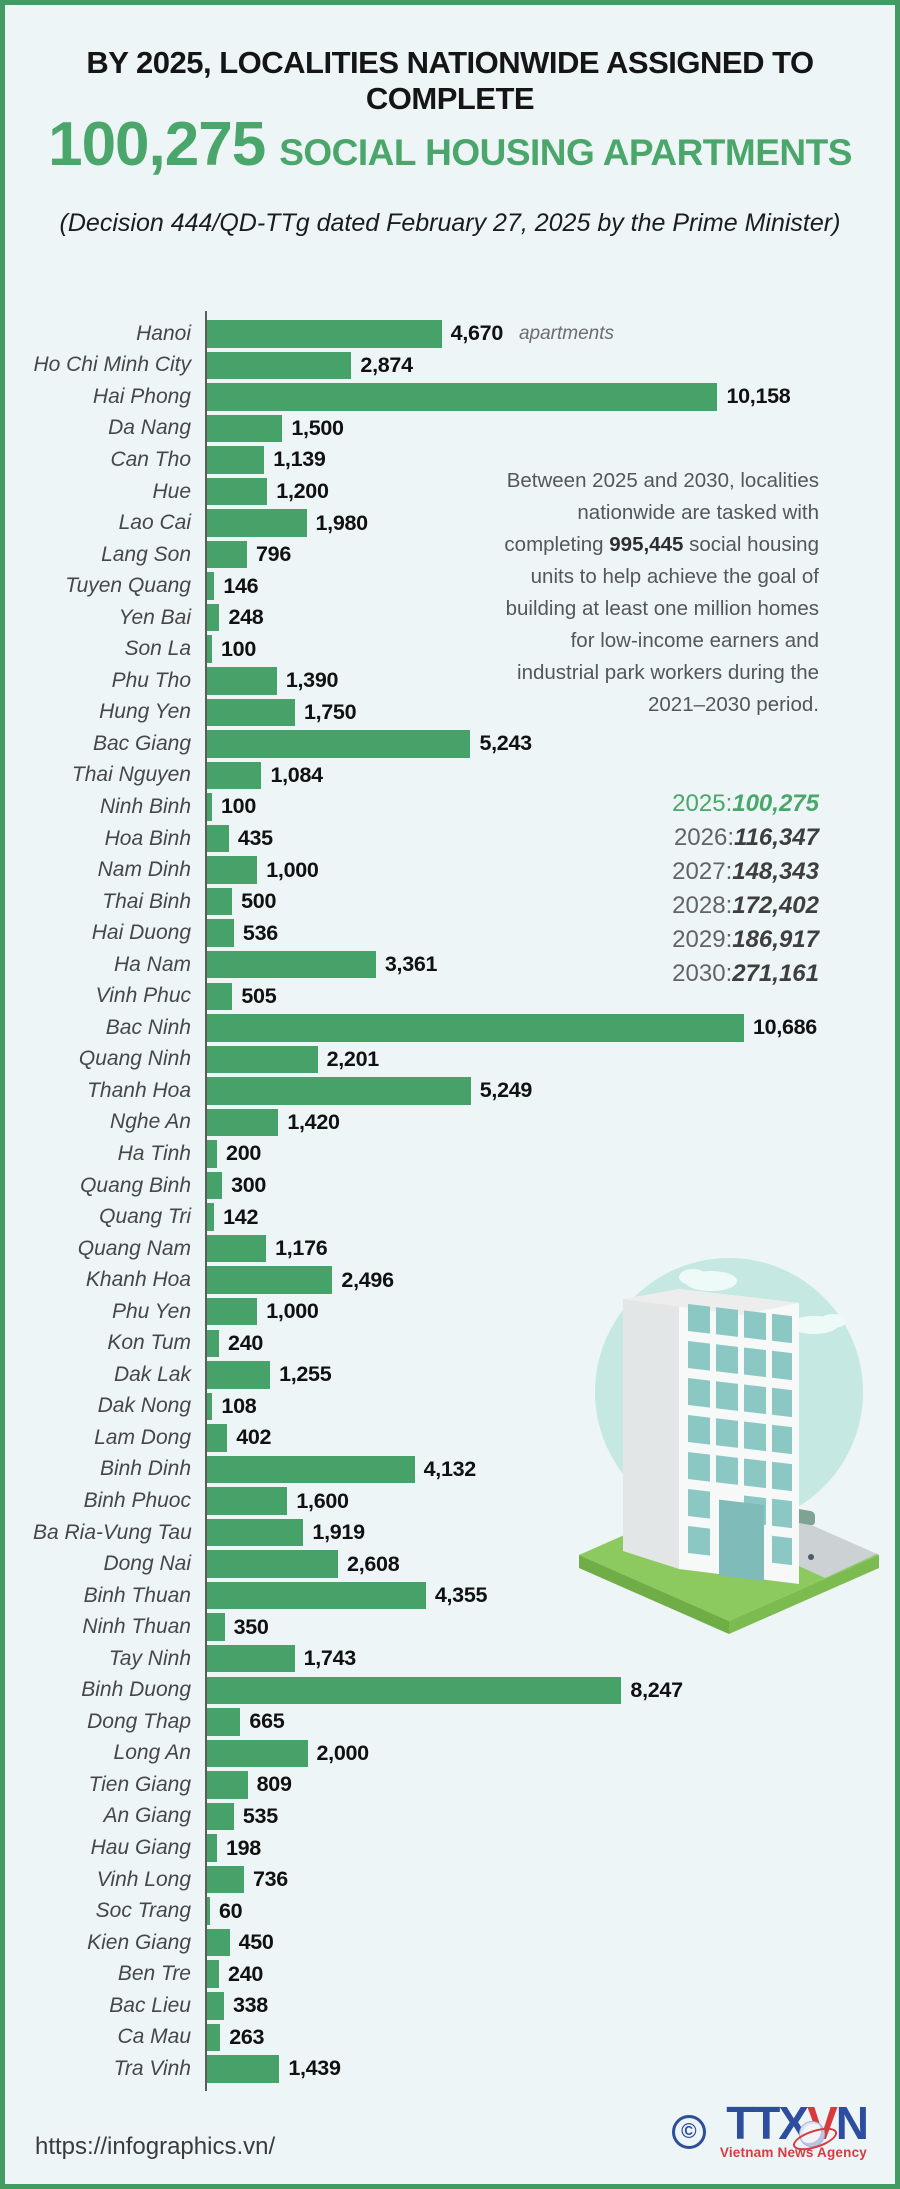  What do you see at coordinates (745, 838) in the screenshot?
I see `yearly-target-row: 2026:116,347` at bounding box center [745, 838].